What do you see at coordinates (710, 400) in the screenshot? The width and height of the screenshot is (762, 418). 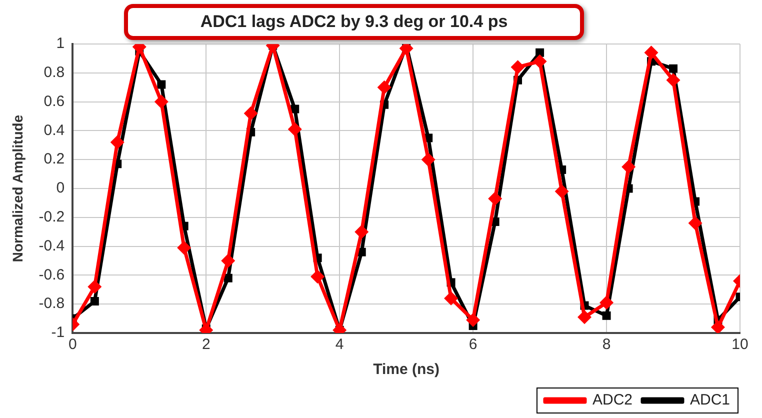 I see `legend-label: ADC1` at bounding box center [710, 400].